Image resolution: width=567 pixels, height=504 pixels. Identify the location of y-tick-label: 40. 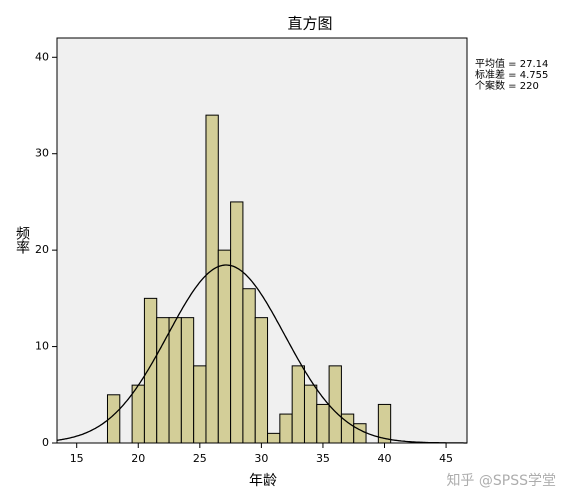
(42, 56).